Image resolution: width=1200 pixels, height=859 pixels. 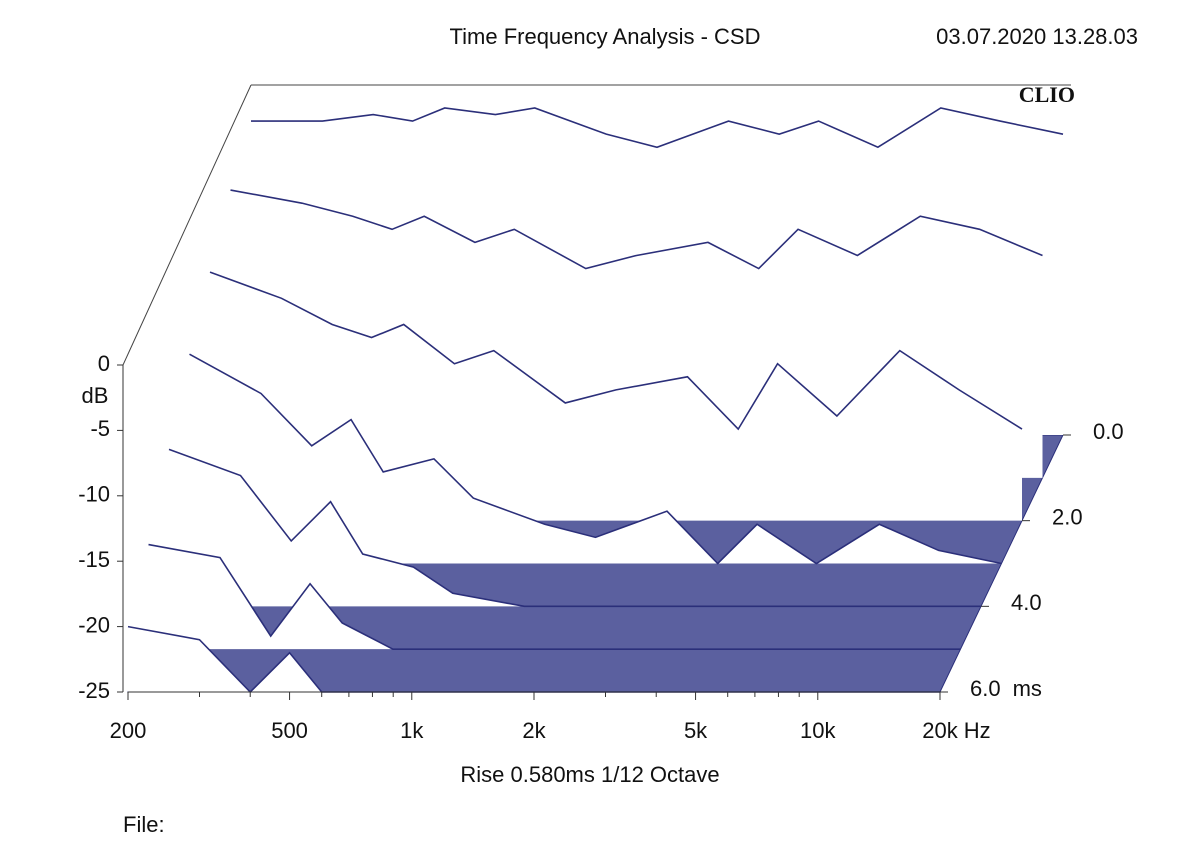 What do you see at coordinates (187, 225) in the screenshot?
I see `frame-line` at bounding box center [187, 225].